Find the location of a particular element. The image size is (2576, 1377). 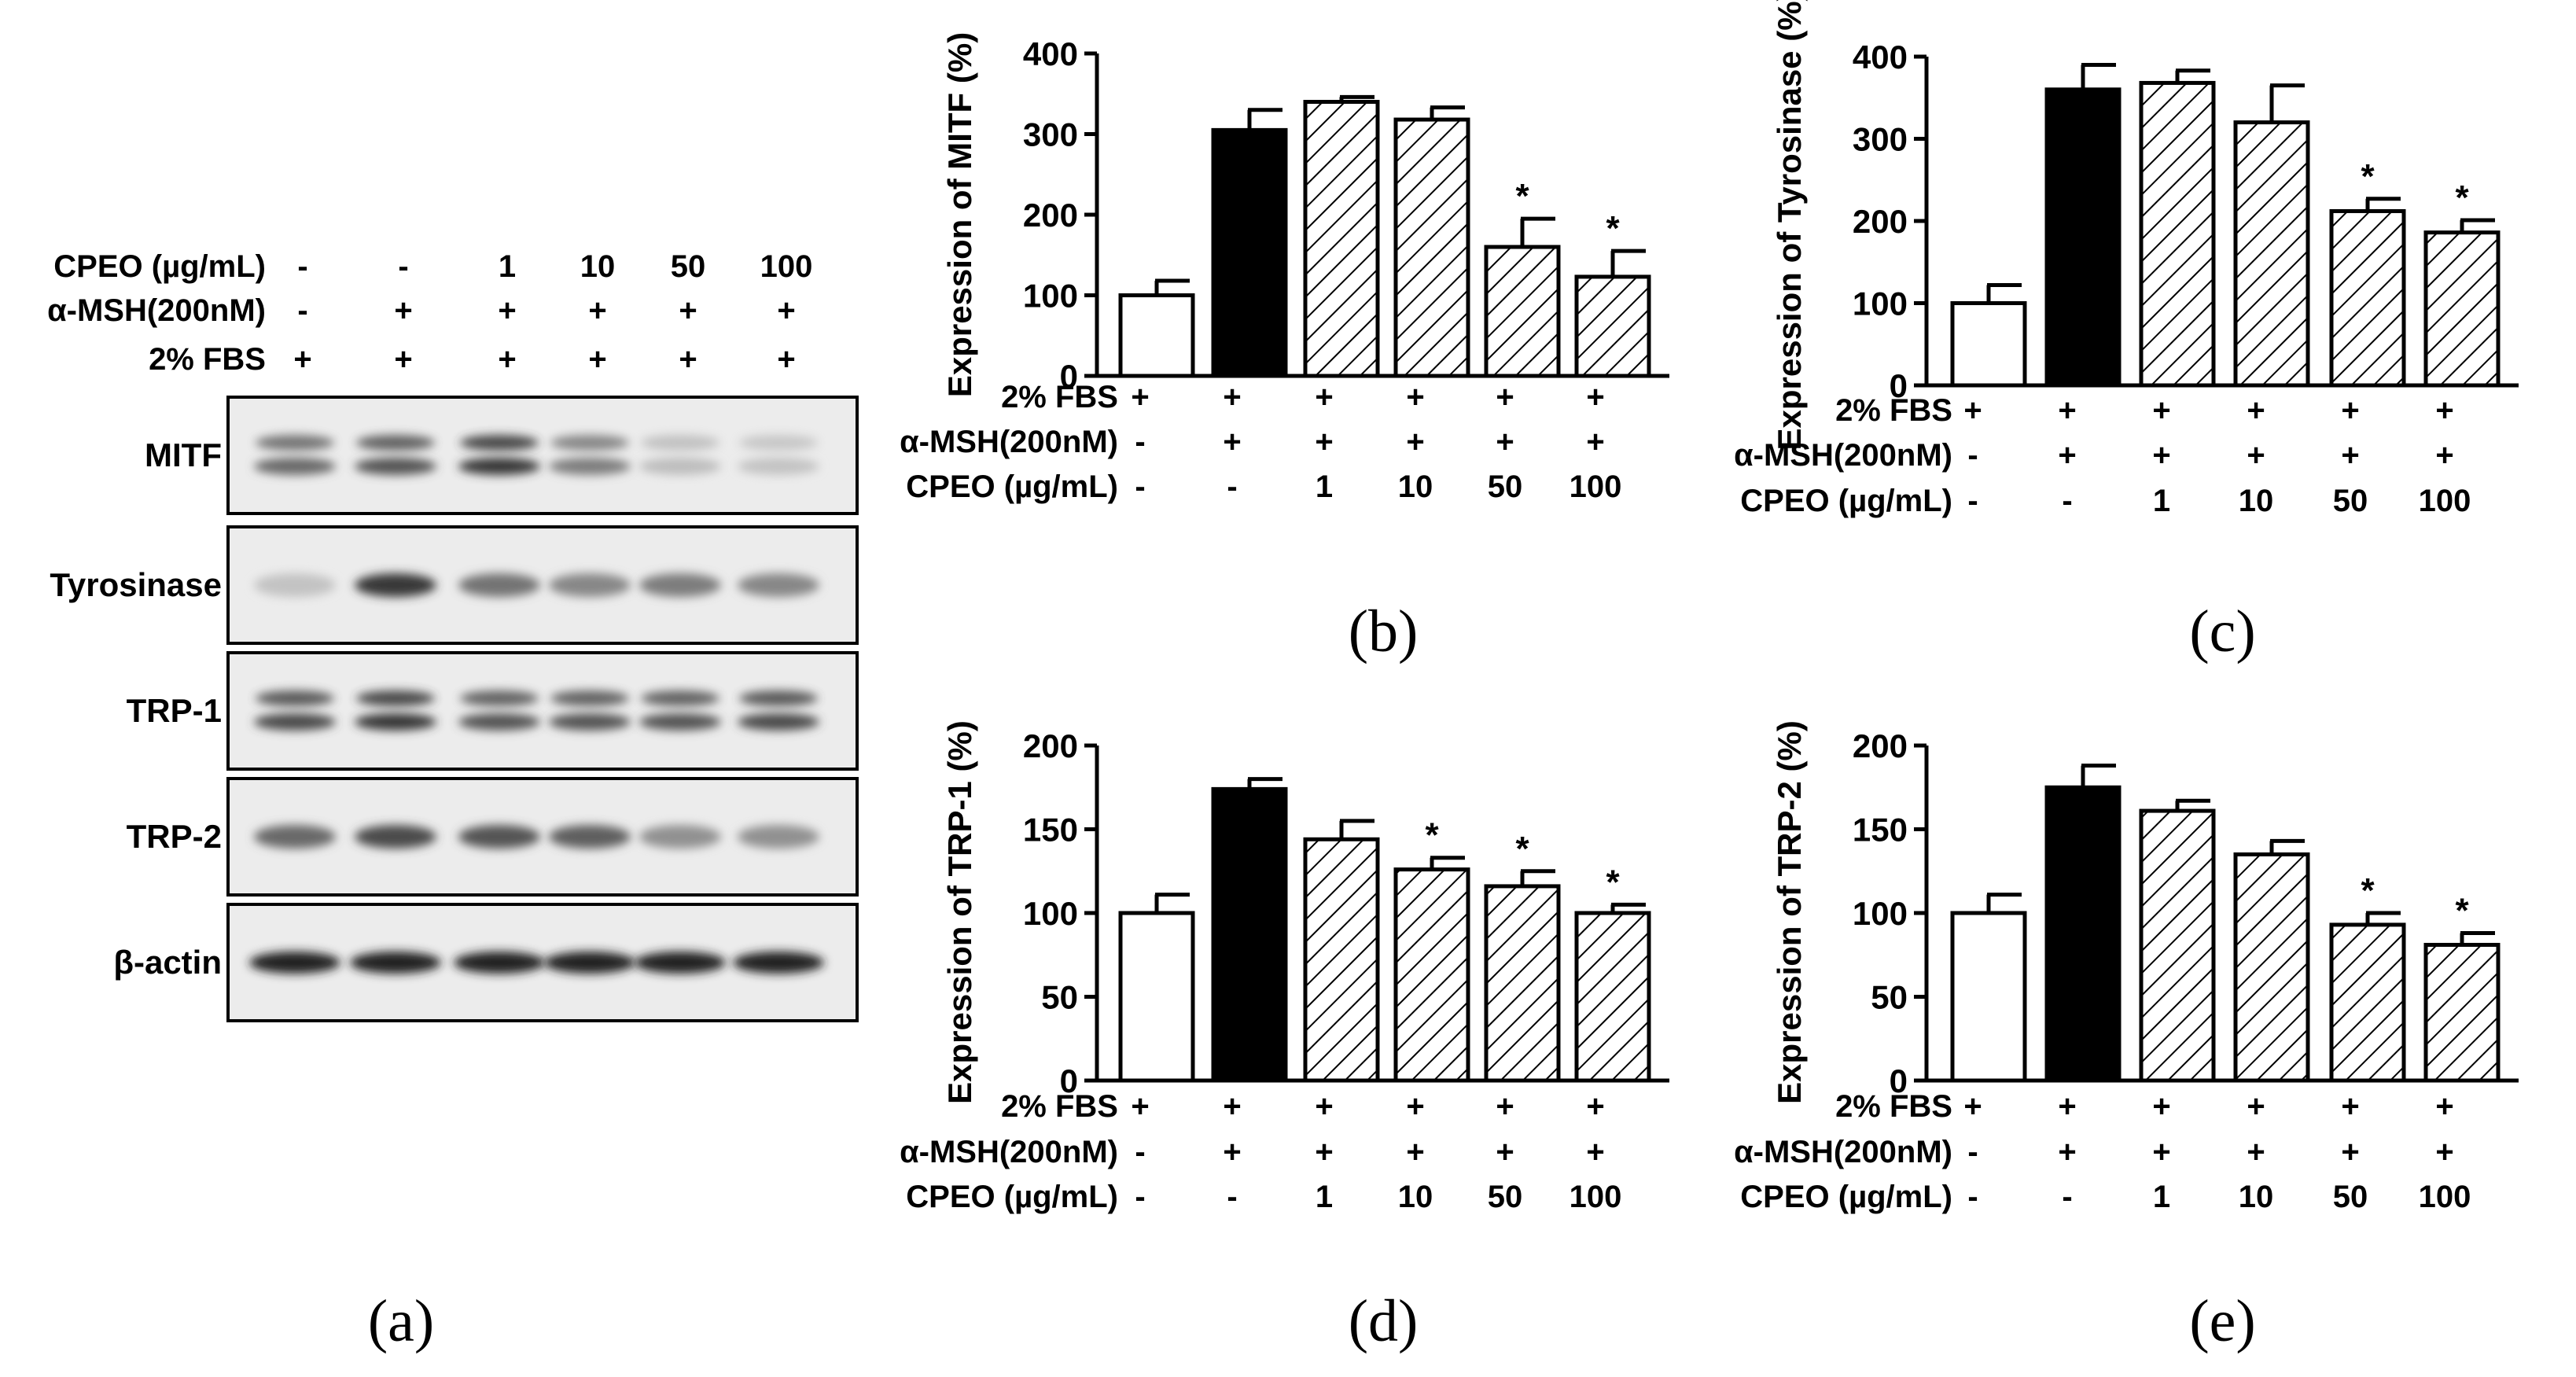

blot-row-label: 2% FBS is located at coordinates (208, 360).